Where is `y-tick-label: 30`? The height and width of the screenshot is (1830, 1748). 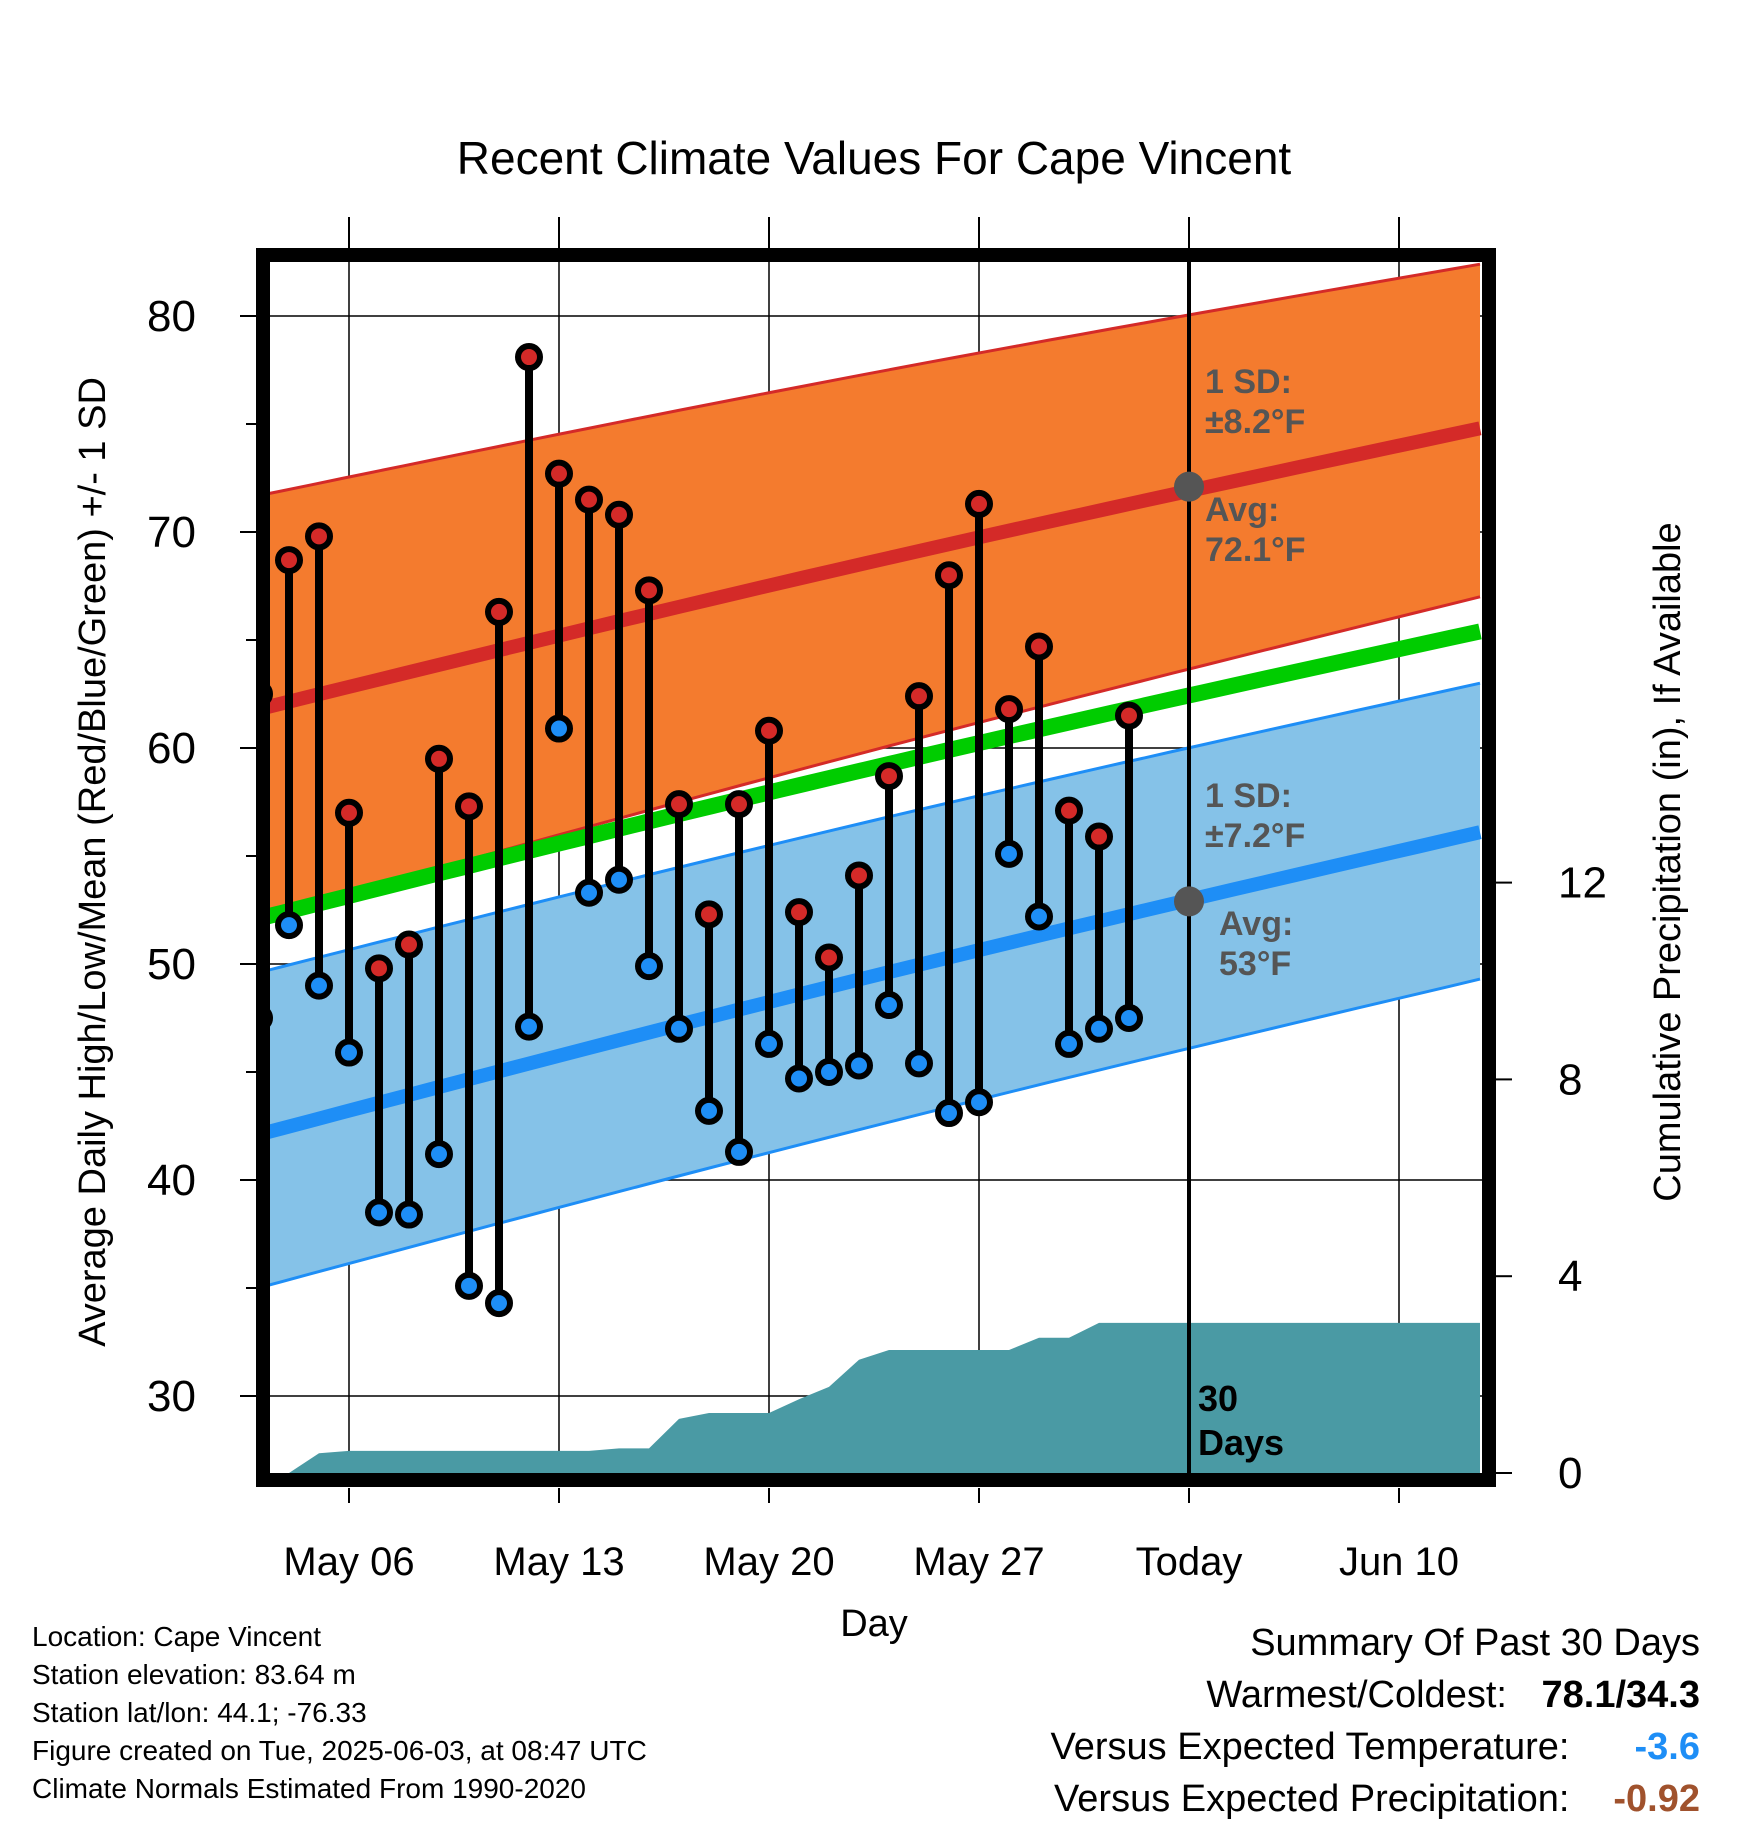
y-tick-label: 30 is located at coordinates (171, 1396).